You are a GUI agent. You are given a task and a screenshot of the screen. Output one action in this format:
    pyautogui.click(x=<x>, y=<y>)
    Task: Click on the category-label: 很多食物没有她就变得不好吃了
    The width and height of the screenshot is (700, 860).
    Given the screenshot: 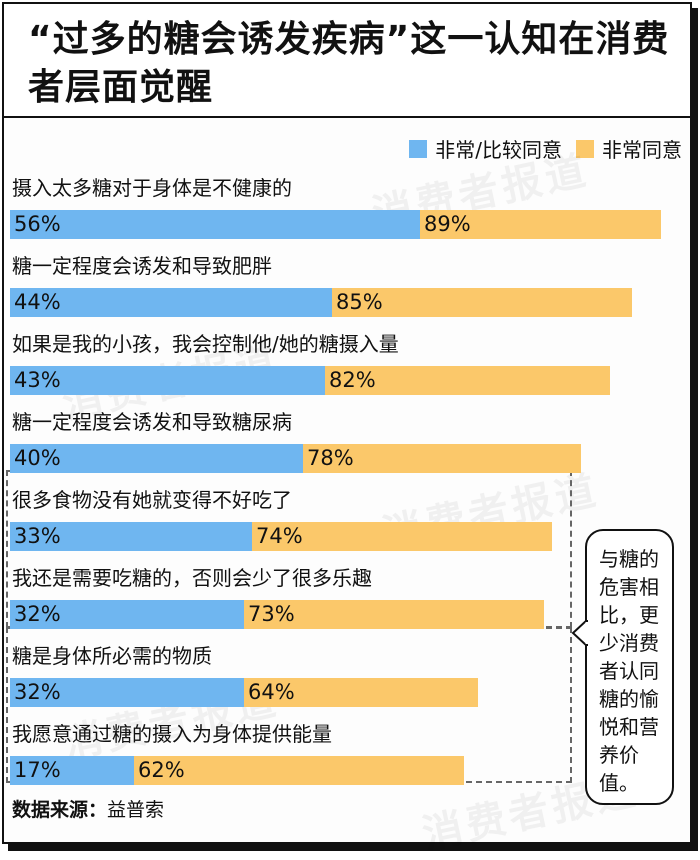 What is the action you would take?
    pyautogui.click(x=152, y=500)
    